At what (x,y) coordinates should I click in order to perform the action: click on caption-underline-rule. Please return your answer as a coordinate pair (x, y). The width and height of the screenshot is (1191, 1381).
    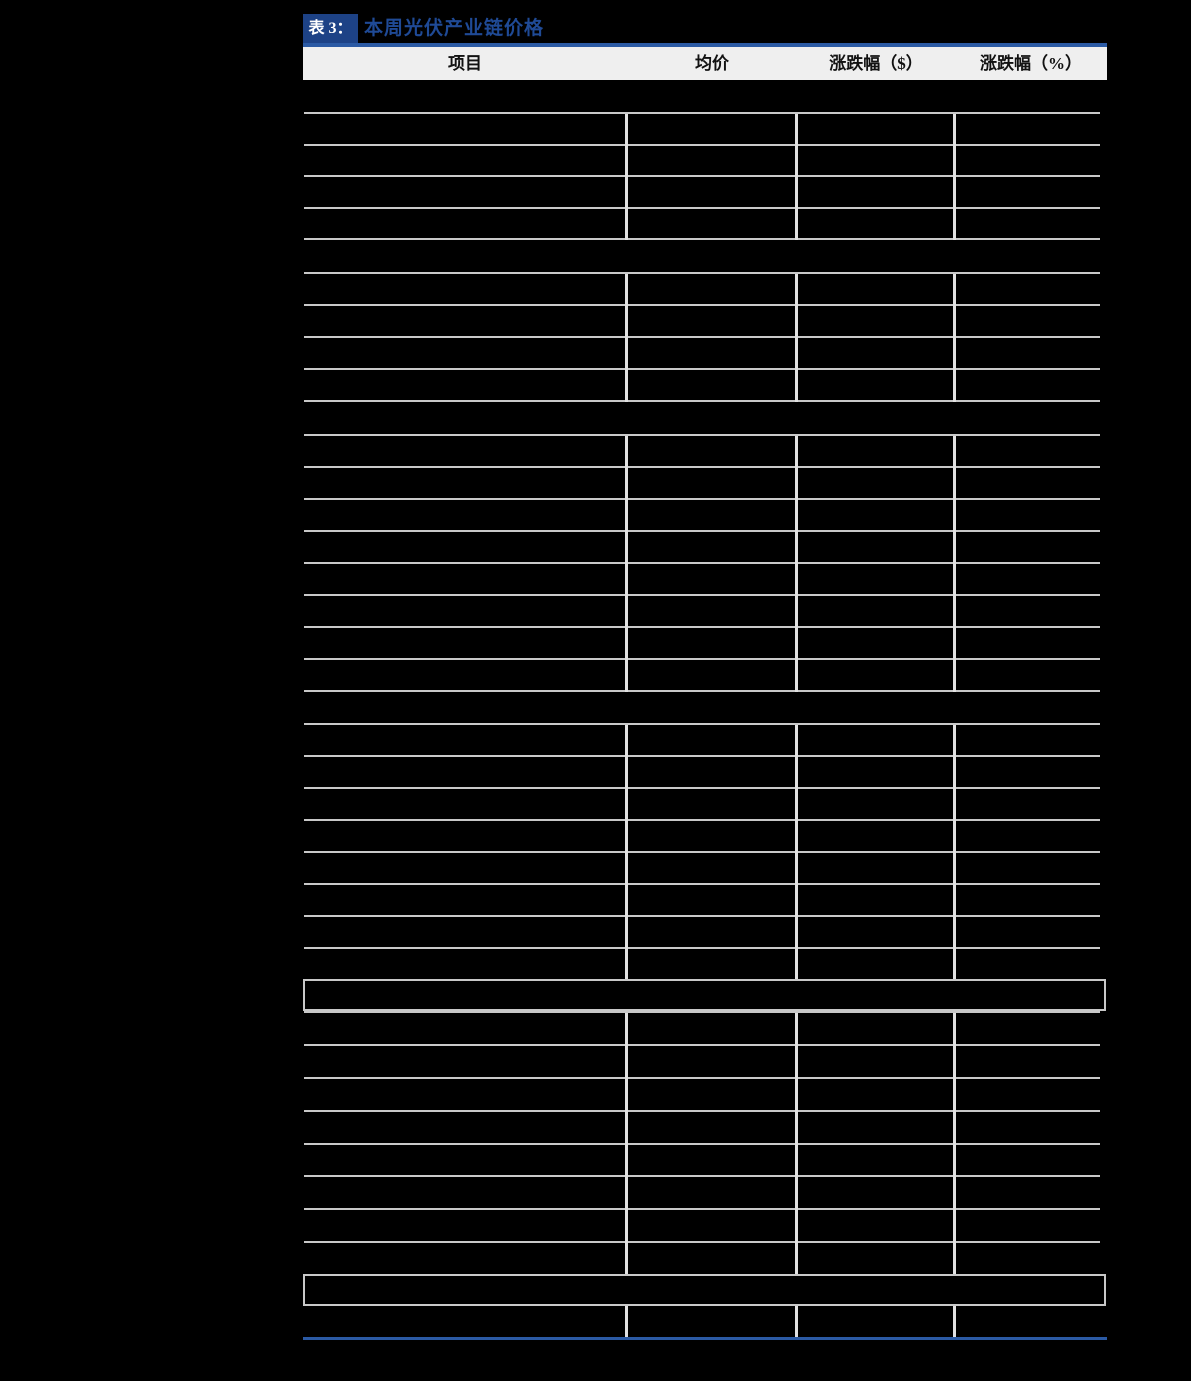
    Looking at the image, I should click on (705, 45).